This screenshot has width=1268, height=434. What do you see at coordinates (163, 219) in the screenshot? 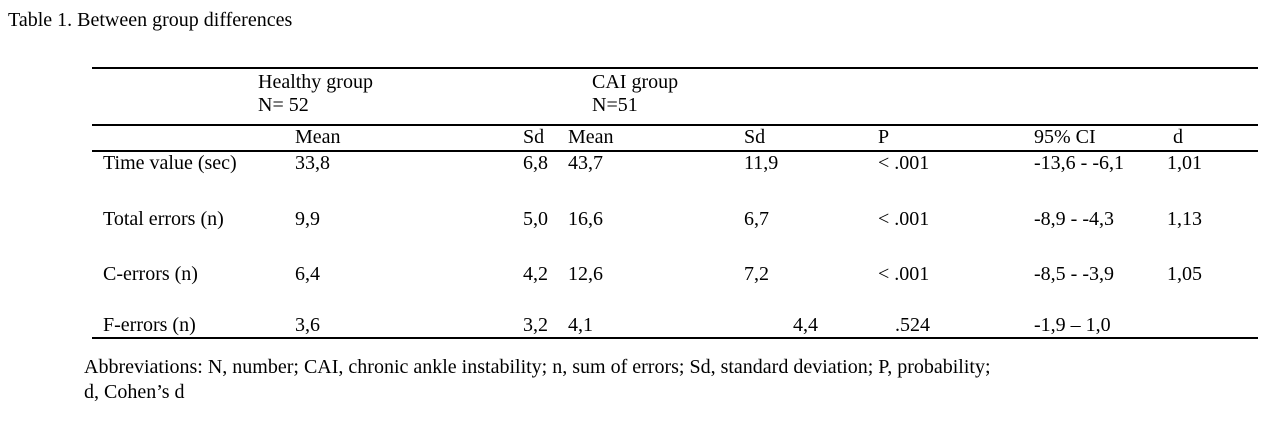
I see `cell-r2-label: Total errors (n)` at bounding box center [163, 219].